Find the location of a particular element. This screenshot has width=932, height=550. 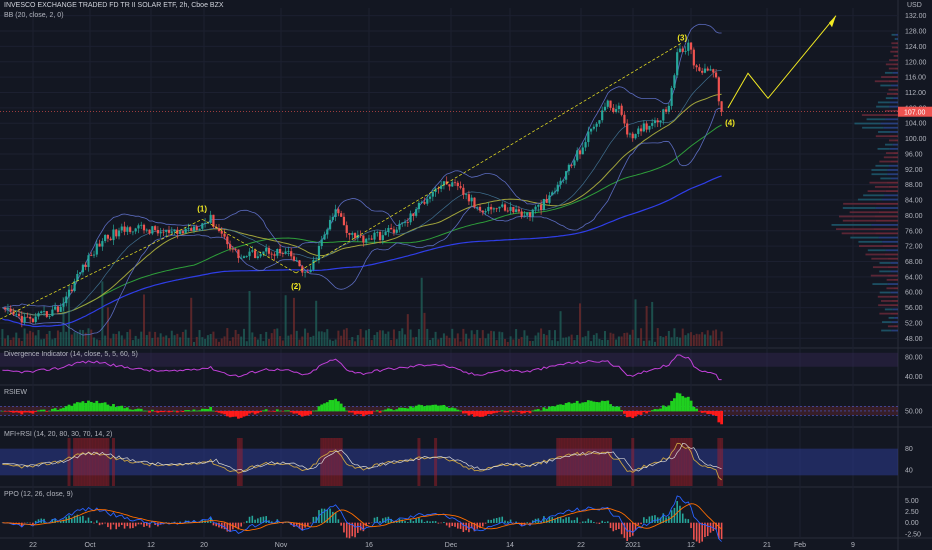

mfi-band is located at coordinates (449, 462).